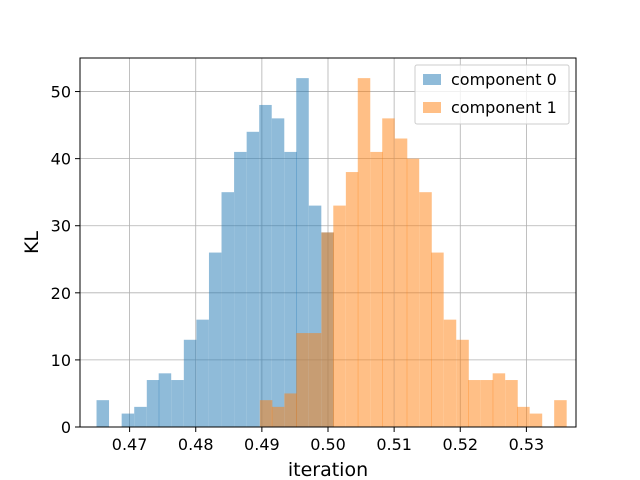 Image resolution: width=640 pixels, height=480 pixels. Describe the element at coordinates (61, 226) in the screenshot. I see `y-tick-label: 30` at that location.